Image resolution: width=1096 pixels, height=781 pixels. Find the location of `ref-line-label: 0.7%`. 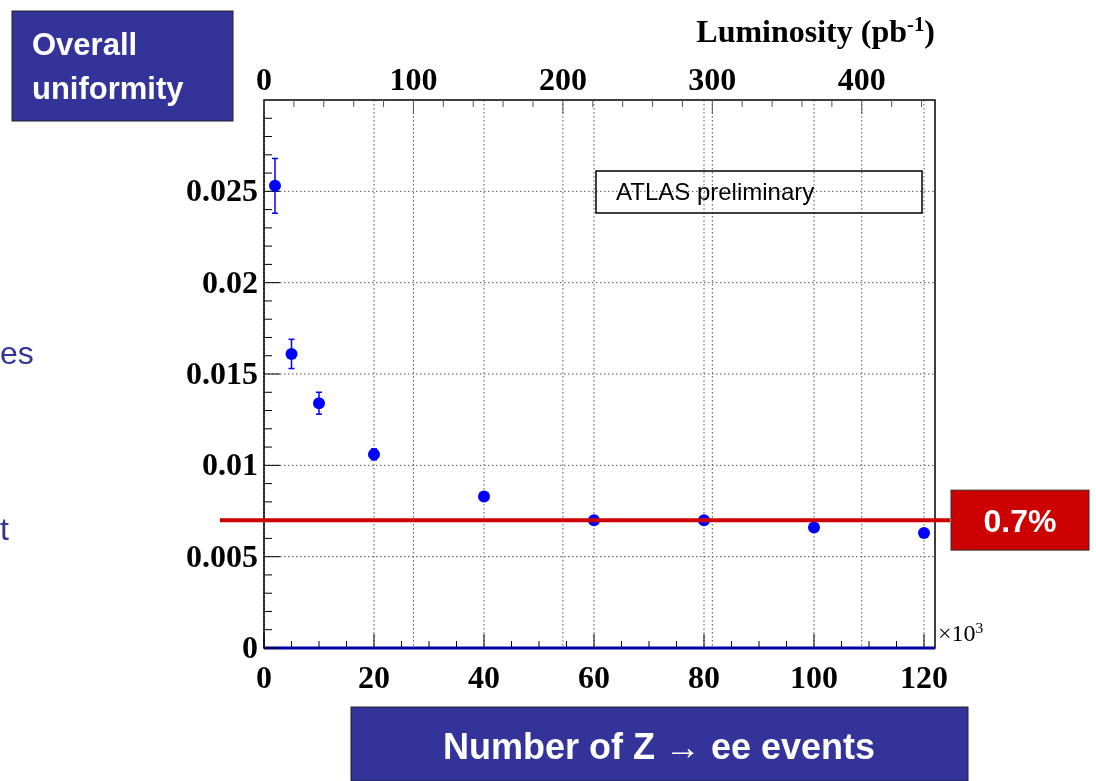

ref-line-label: 0.7% is located at coordinates (1020, 521).